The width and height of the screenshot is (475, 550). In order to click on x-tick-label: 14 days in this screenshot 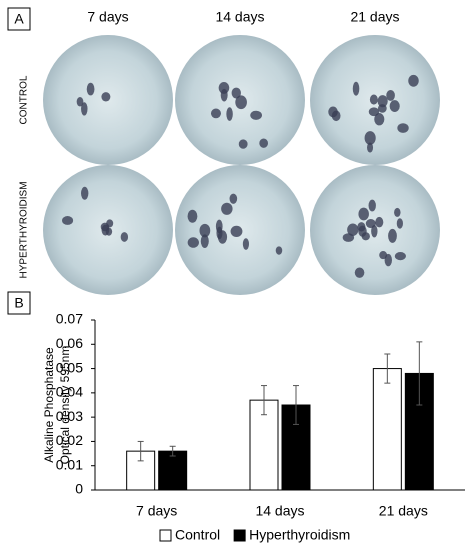, I will do `click(279, 511)`.